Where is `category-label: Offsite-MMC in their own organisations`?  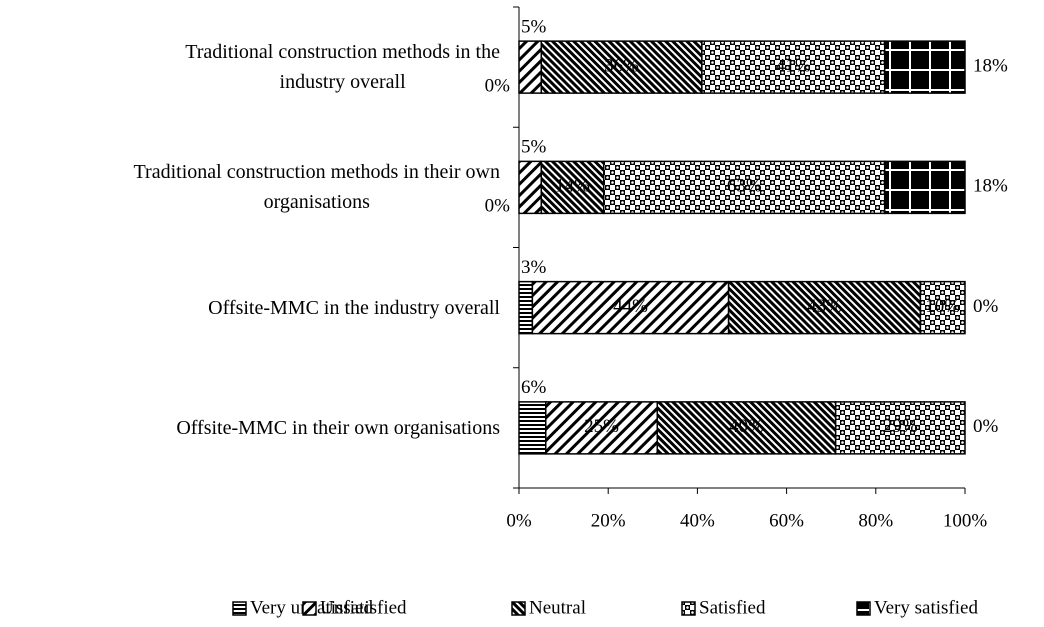
category-label: Offsite-MMC in their own organisations is located at coordinates (338, 427).